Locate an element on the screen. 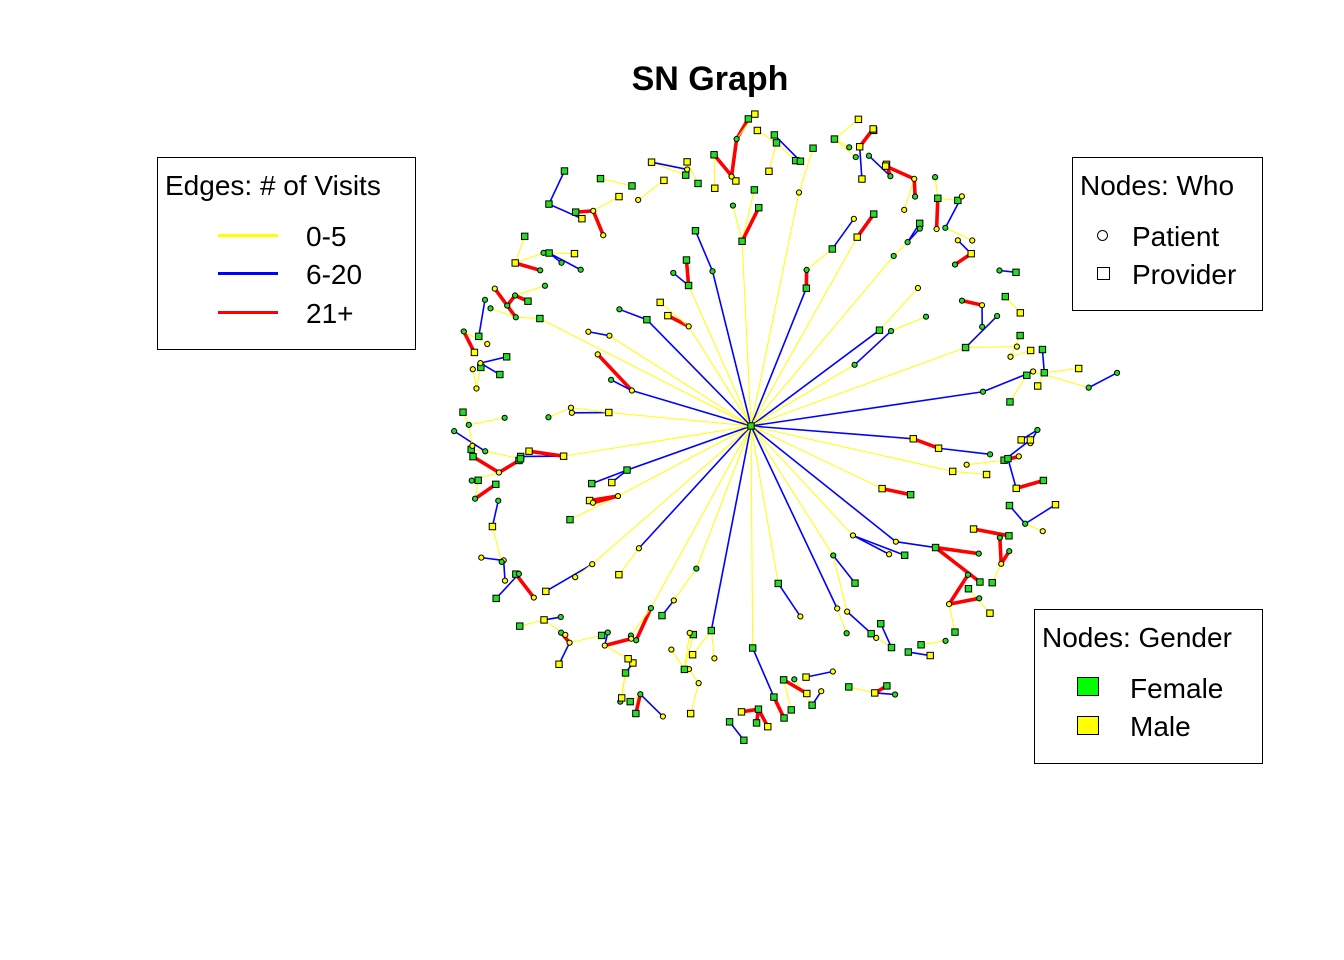  legend-edge-label-high: 21+ is located at coordinates (330, 313).